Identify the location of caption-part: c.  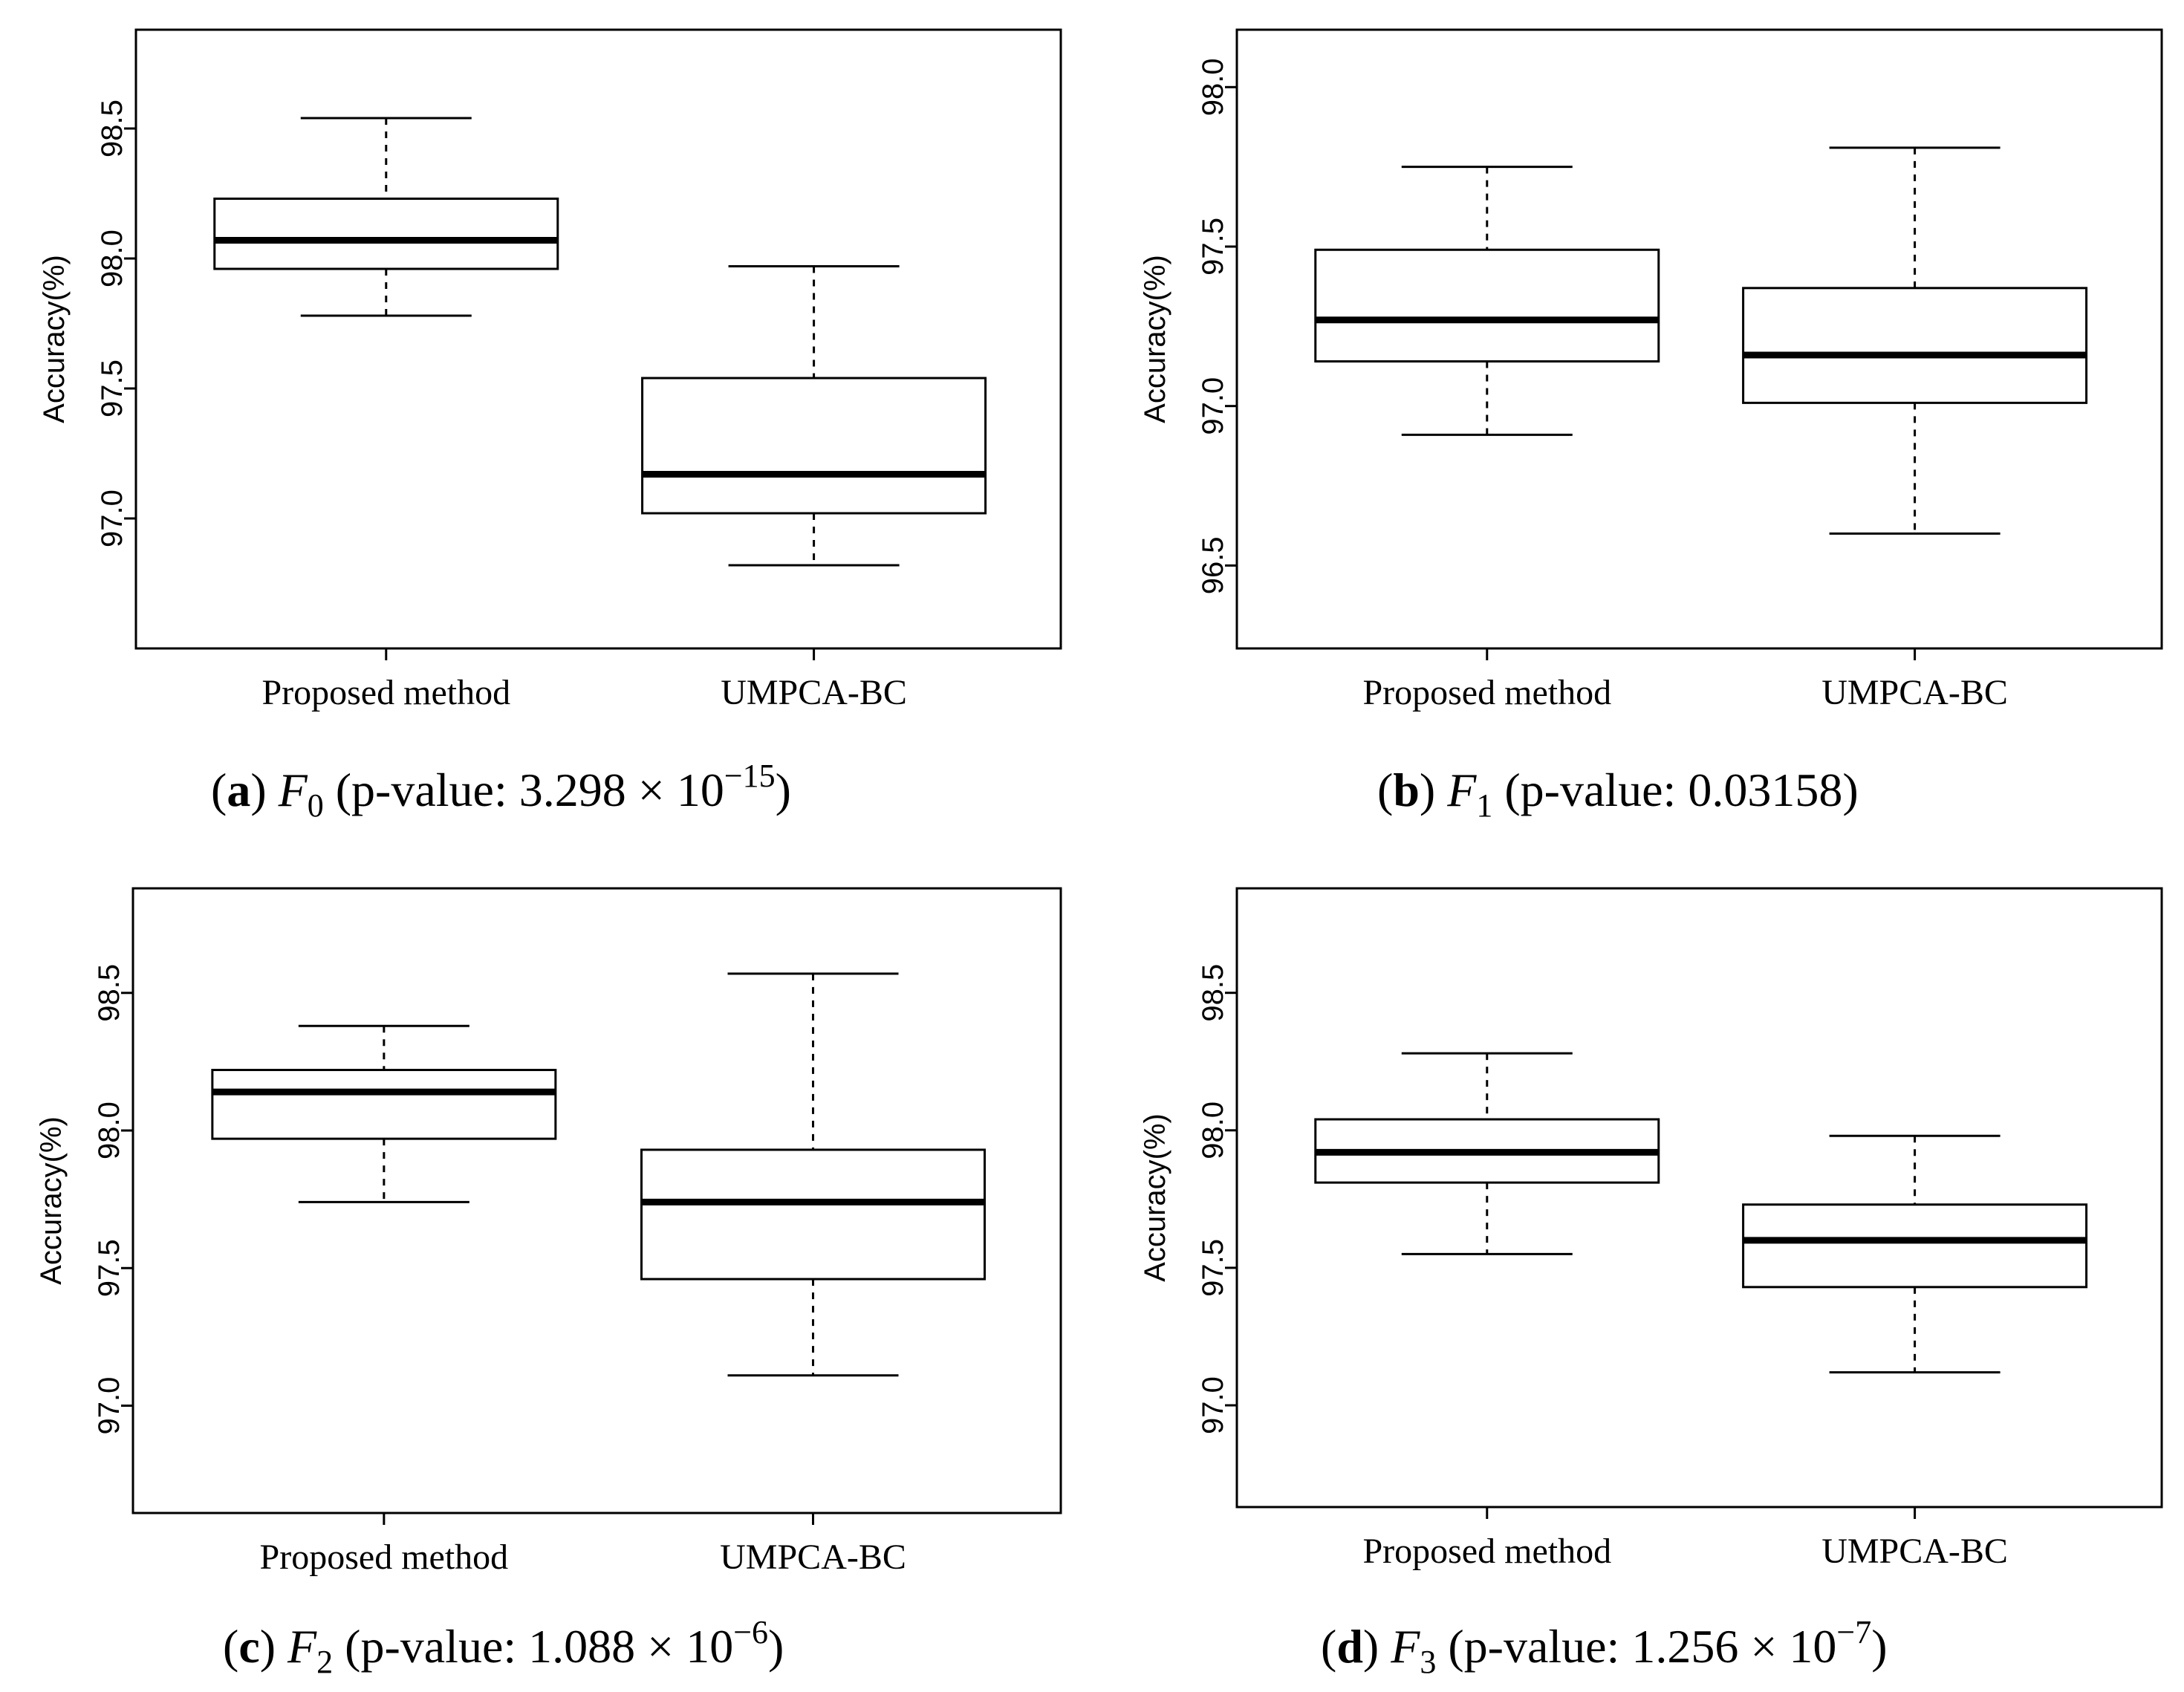
(248, 1646).